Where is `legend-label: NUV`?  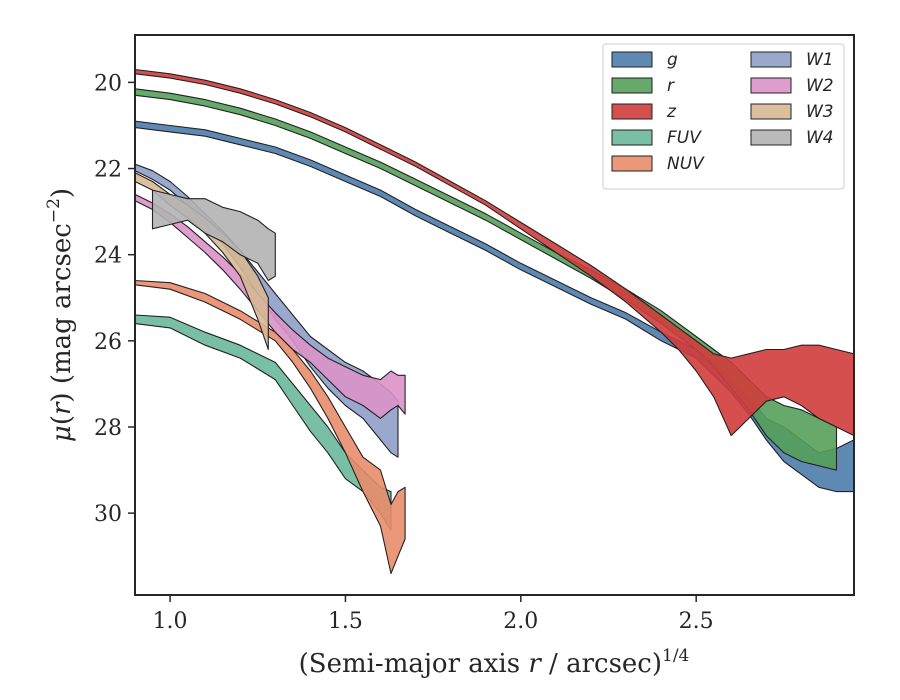
legend-label: NUV is located at coordinates (686, 164).